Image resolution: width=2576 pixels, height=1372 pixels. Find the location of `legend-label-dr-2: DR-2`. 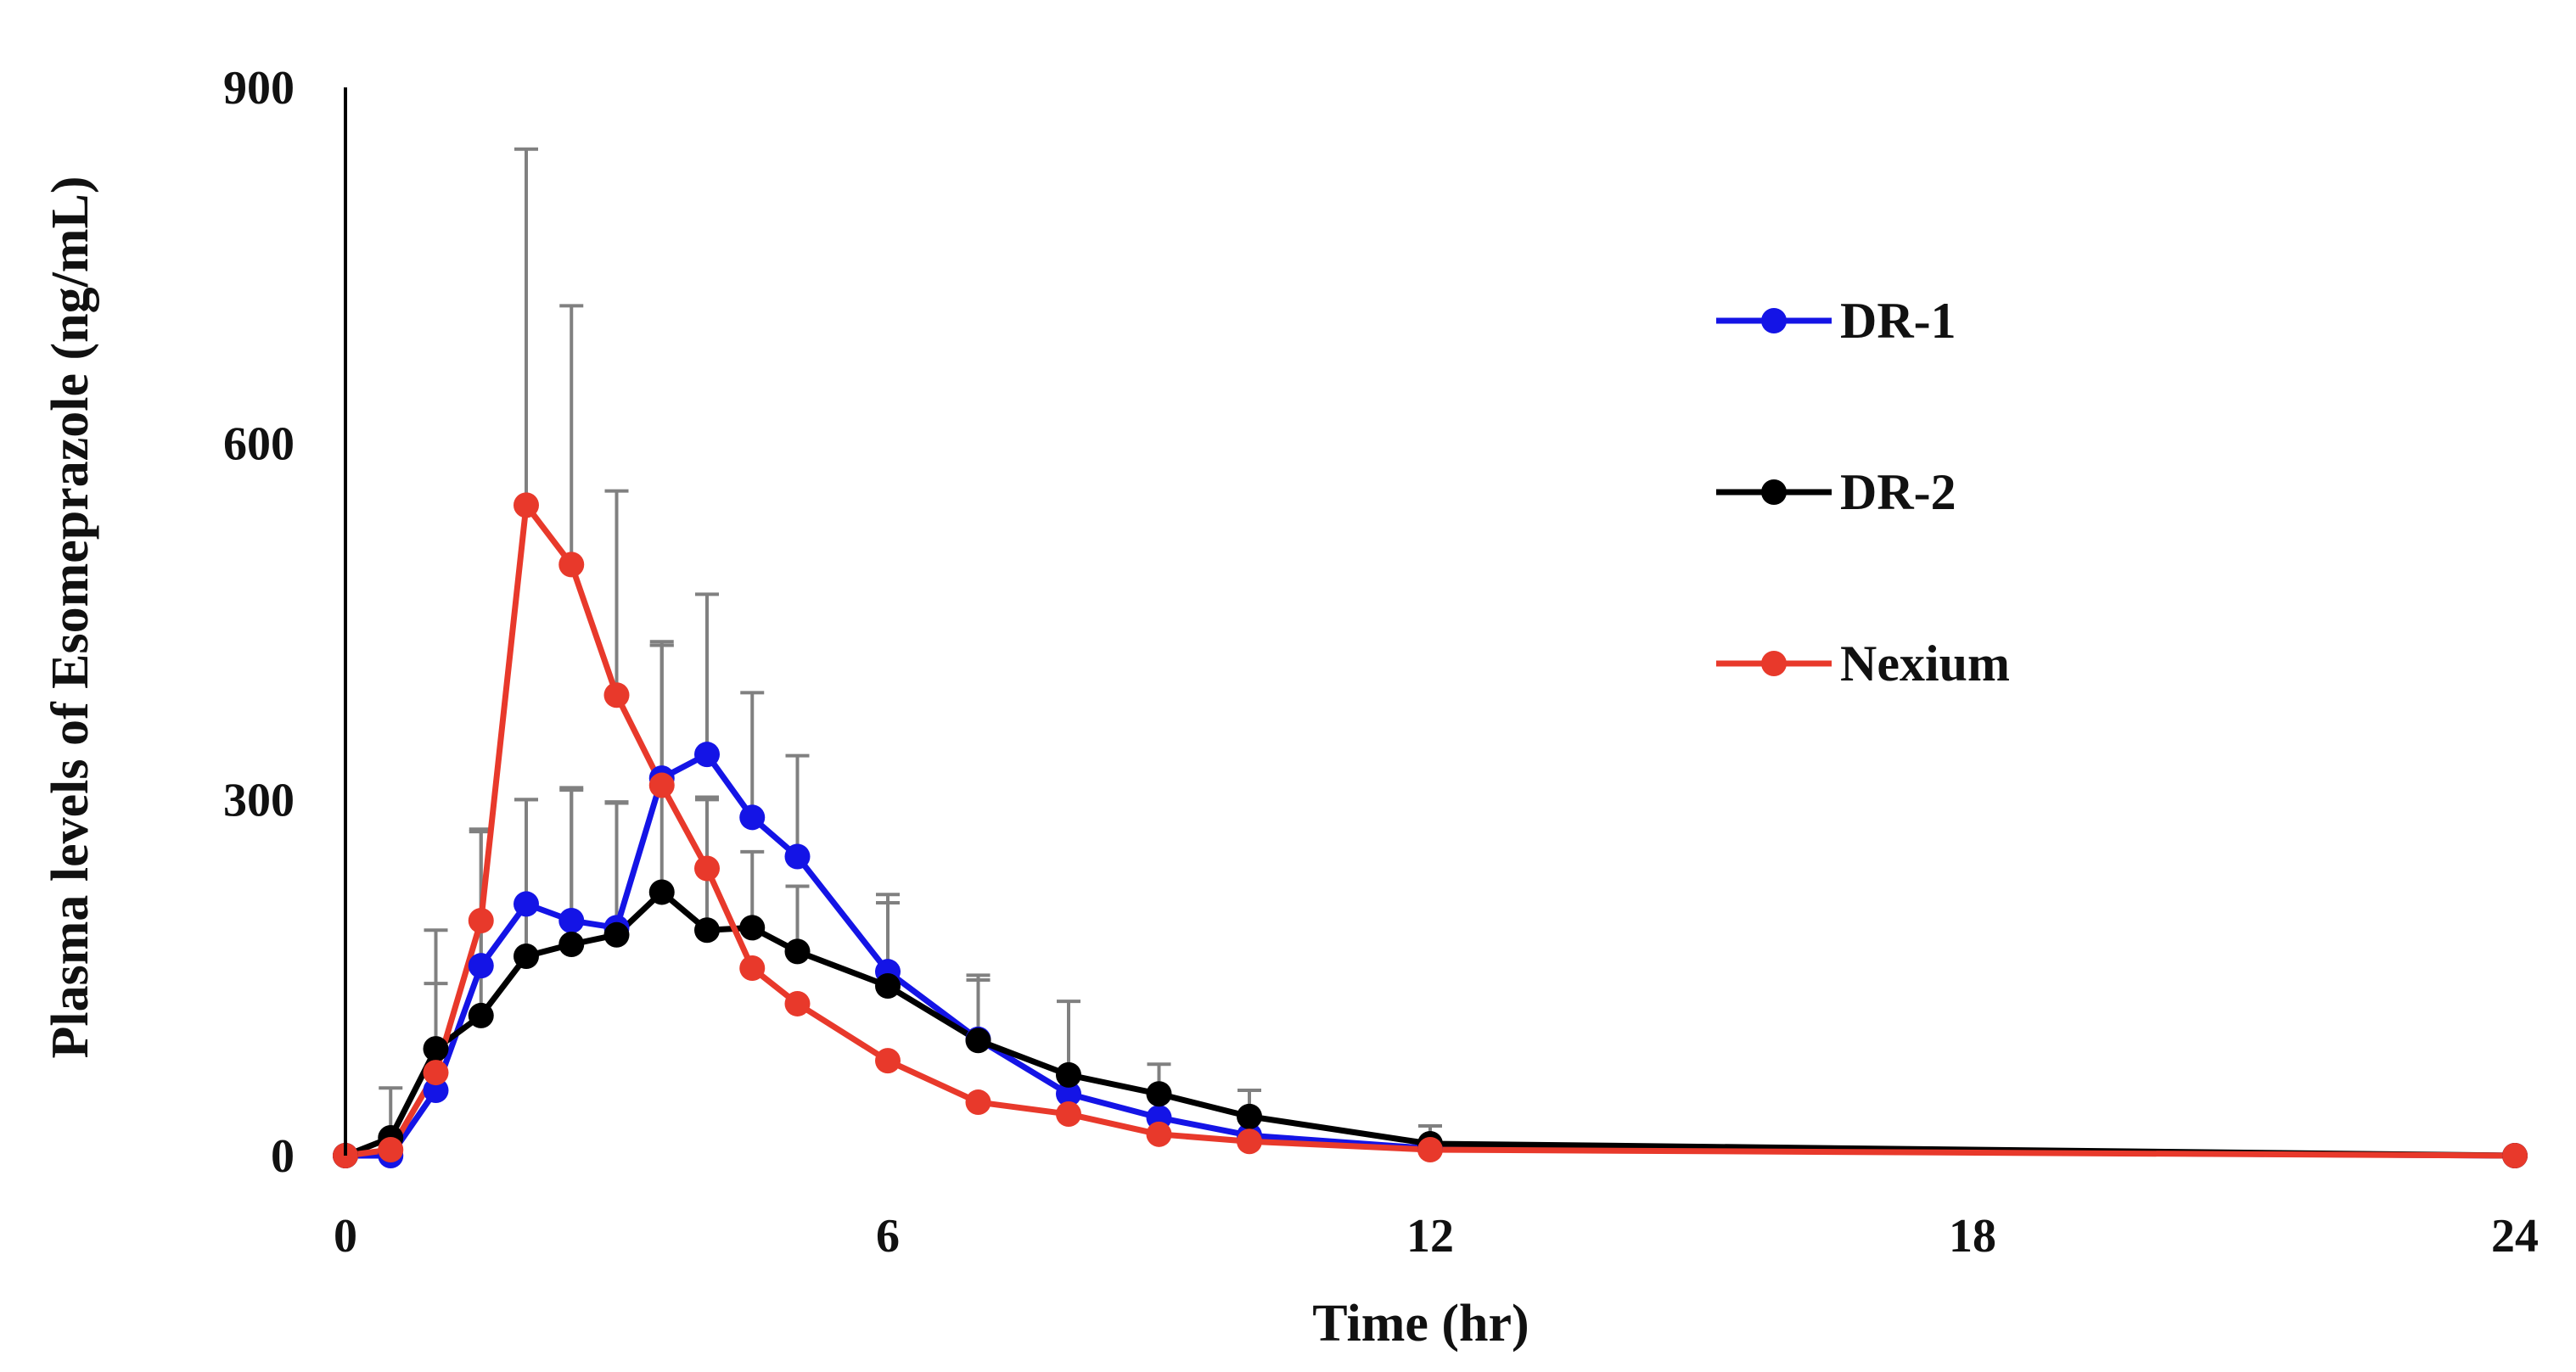

legend-label-dr-2: DR-2 is located at coordinates (1898, 492).